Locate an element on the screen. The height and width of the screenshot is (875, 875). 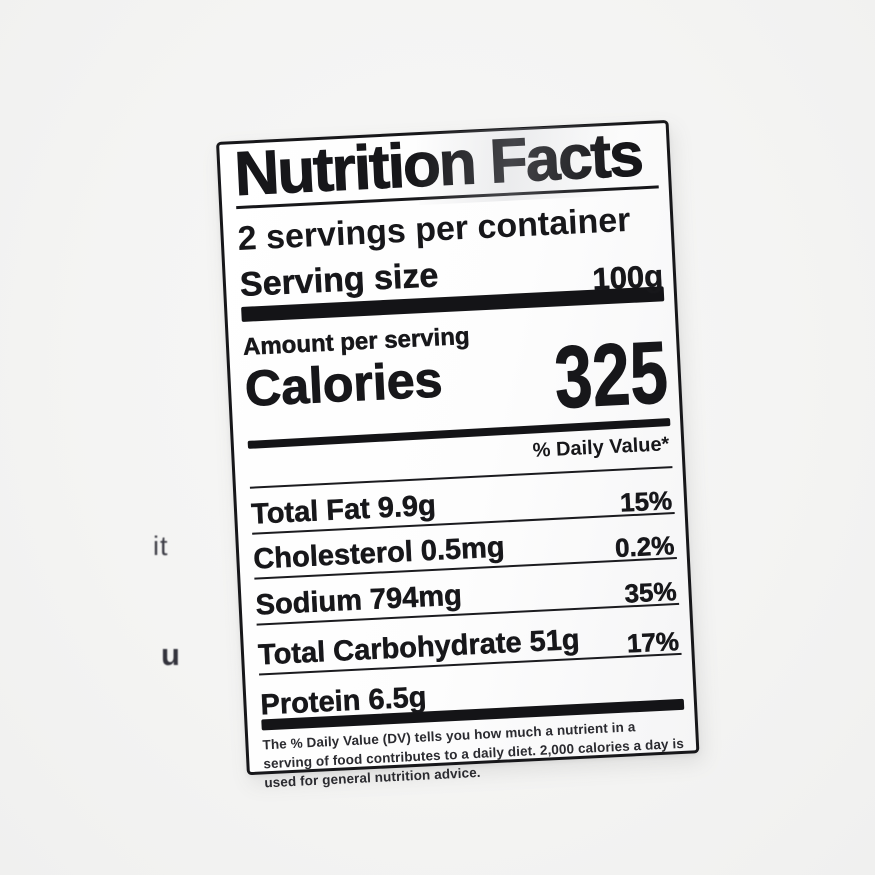
serving-size-value: 100g is located at coordinates (627, 277).